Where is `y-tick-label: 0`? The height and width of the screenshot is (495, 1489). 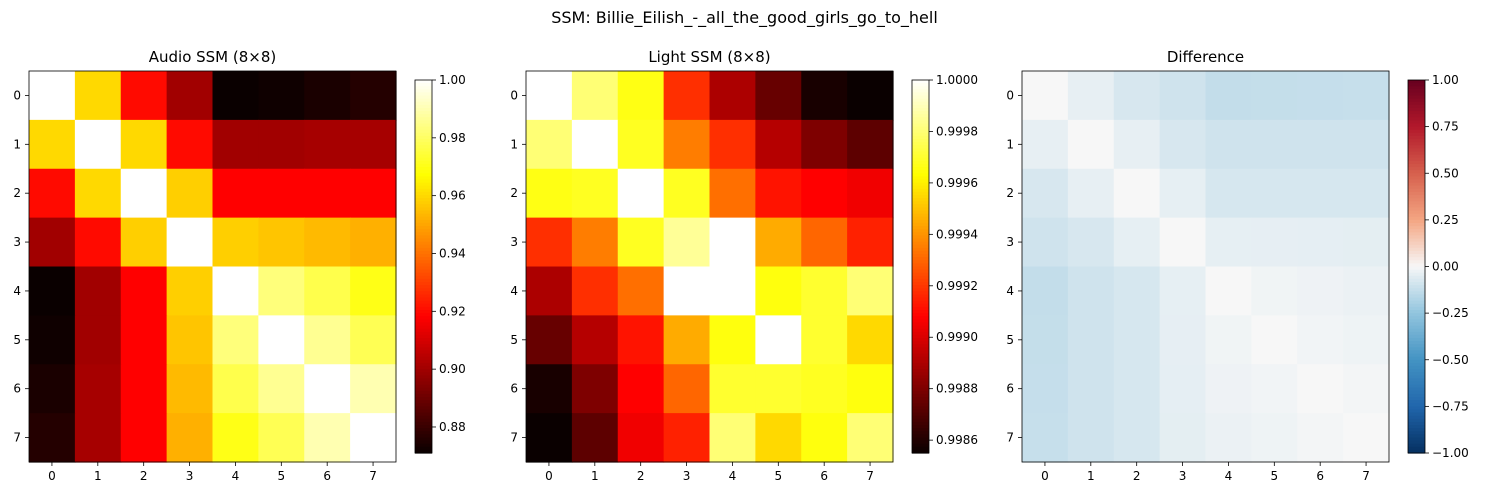
y-tick-label: 0 is located at coordinates (17, 95).